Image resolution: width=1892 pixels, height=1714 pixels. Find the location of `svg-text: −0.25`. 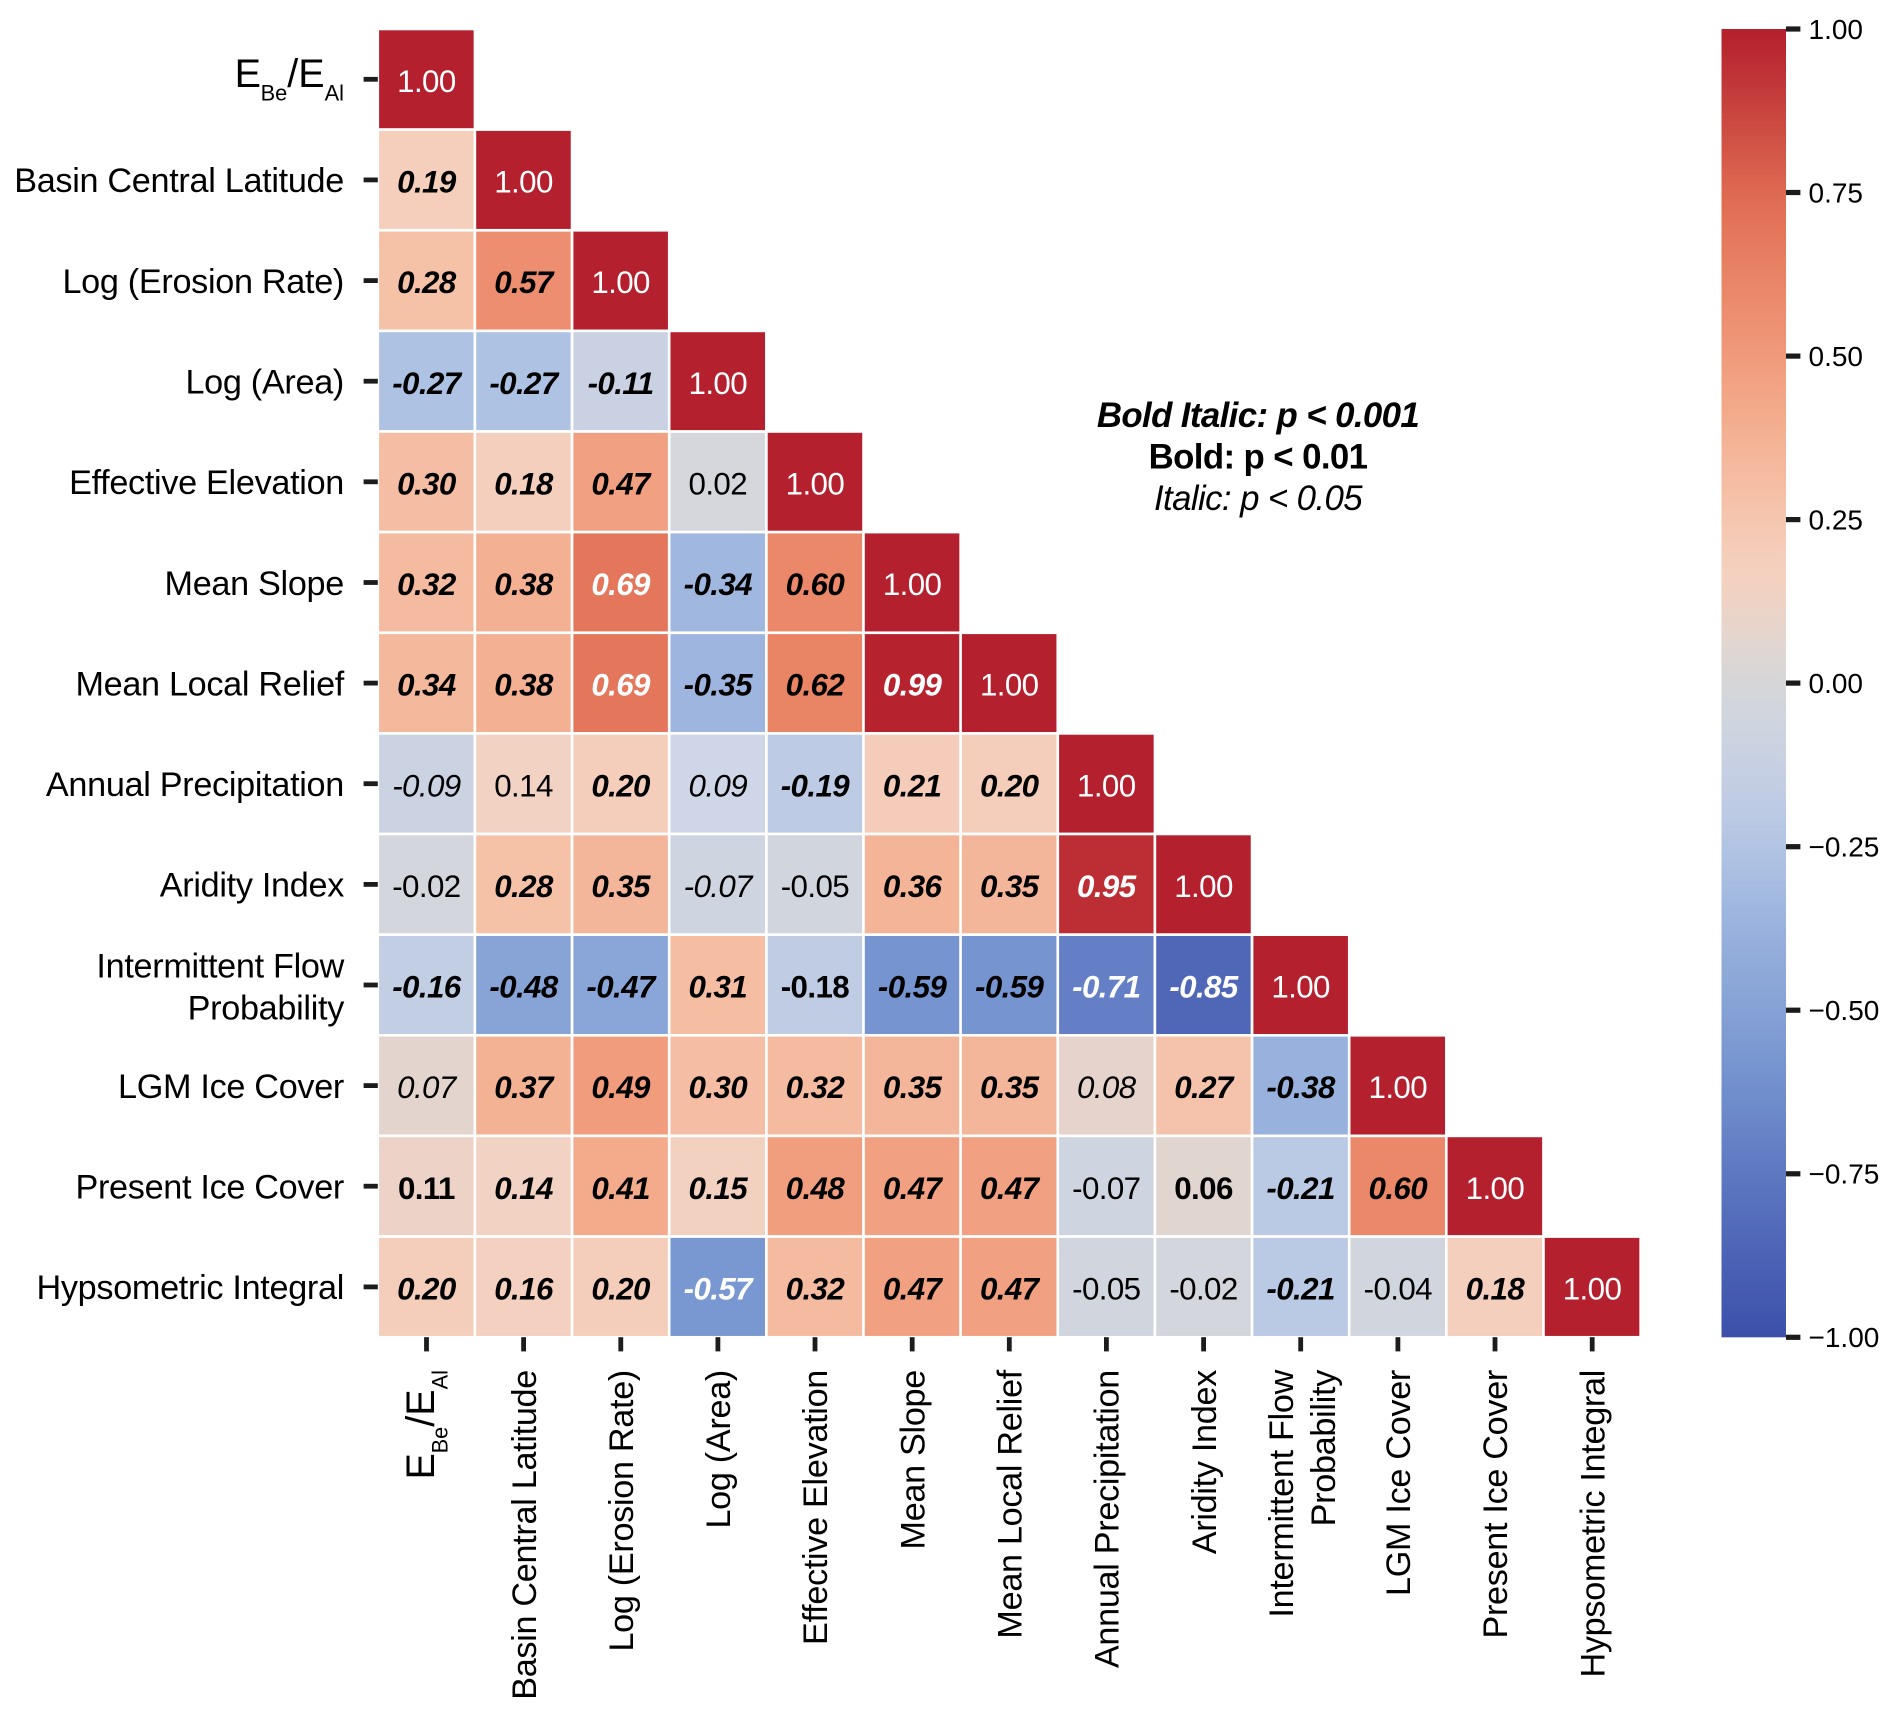

svg-text: −0.25 is located at coordinates (1844, 847).